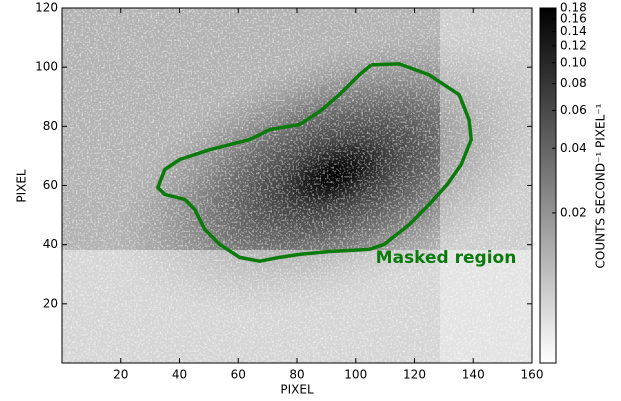 The height and width of the screenshot is (401, 621). Describe the element at coordinates (120, 375) in the screenshot. I see `x-tick-label: 20` at that location.